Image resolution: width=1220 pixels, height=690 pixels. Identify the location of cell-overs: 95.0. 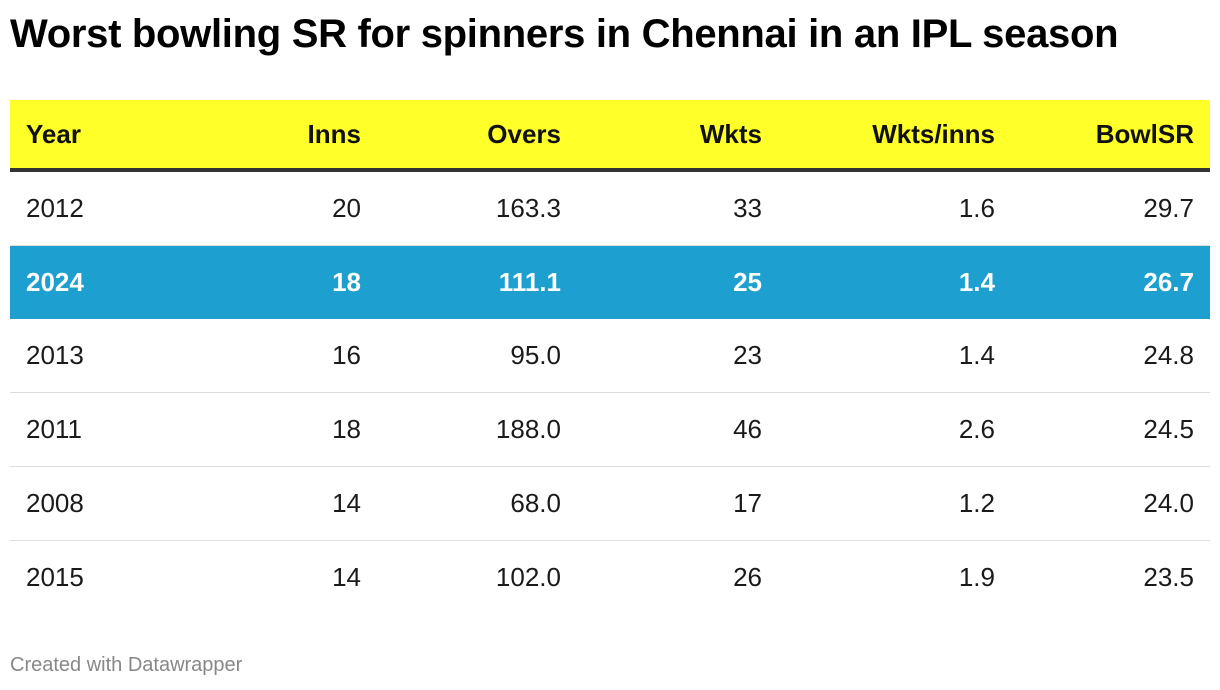
(477, 356).